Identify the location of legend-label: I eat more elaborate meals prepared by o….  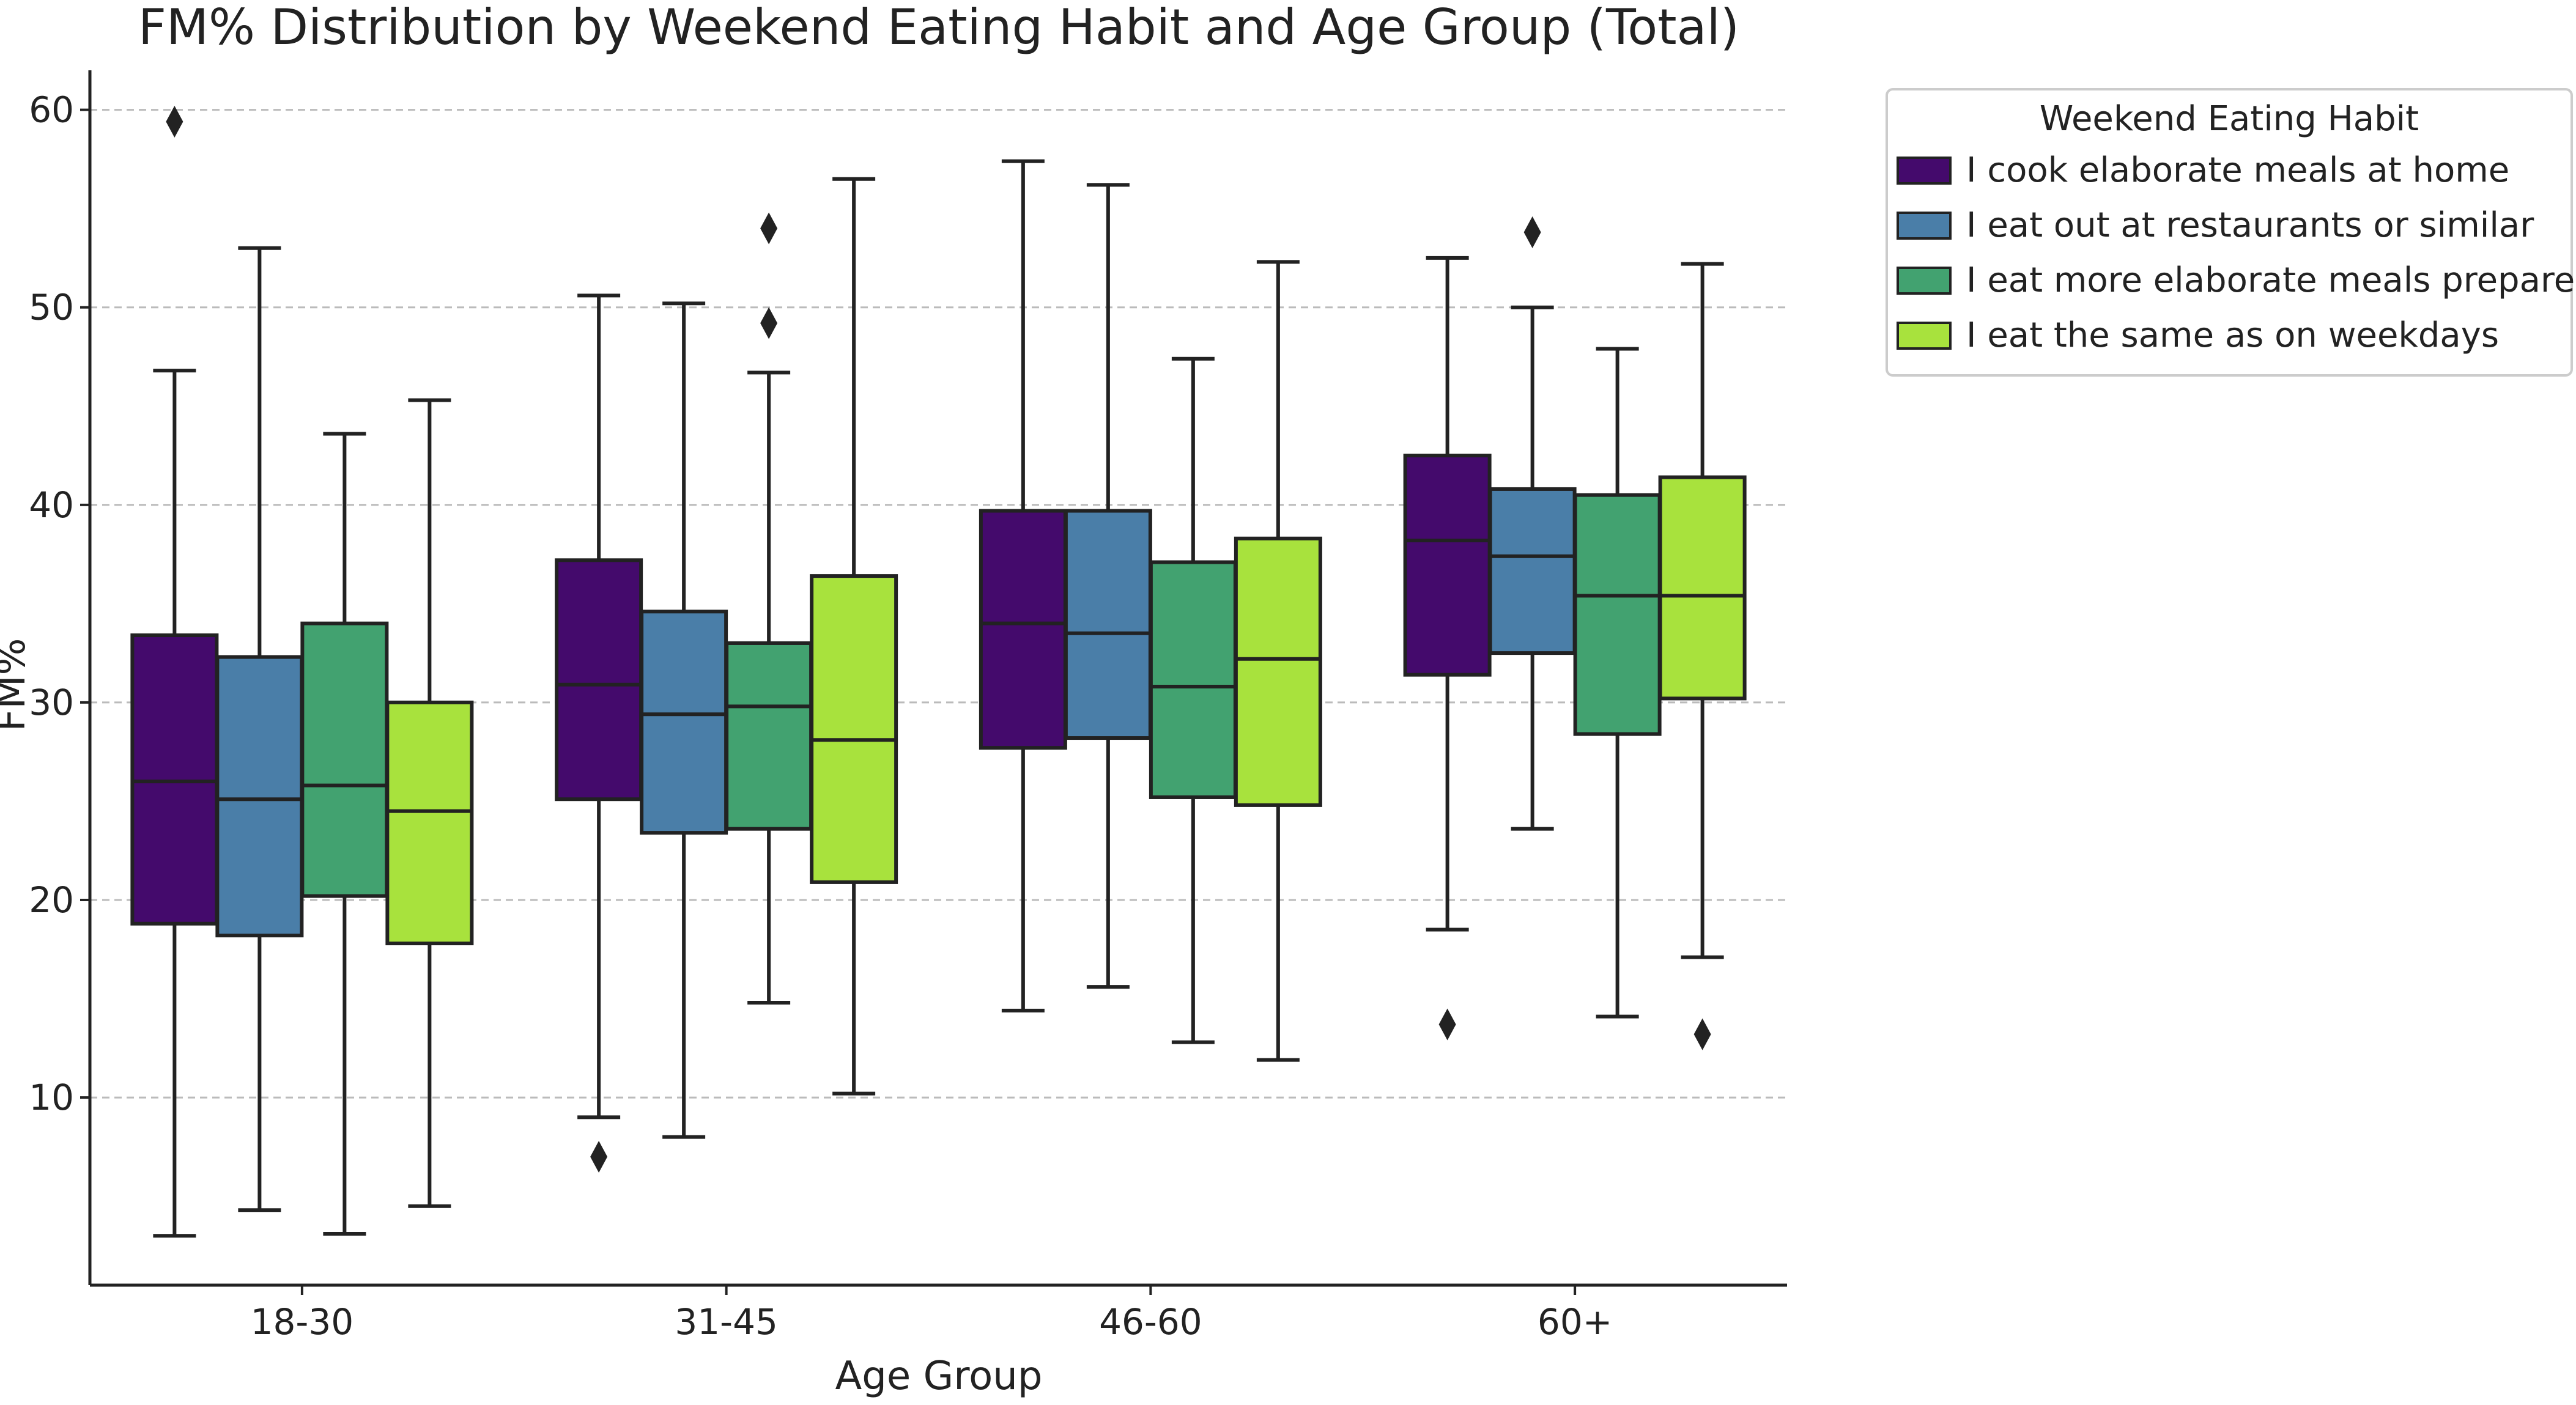
(2271, 280).